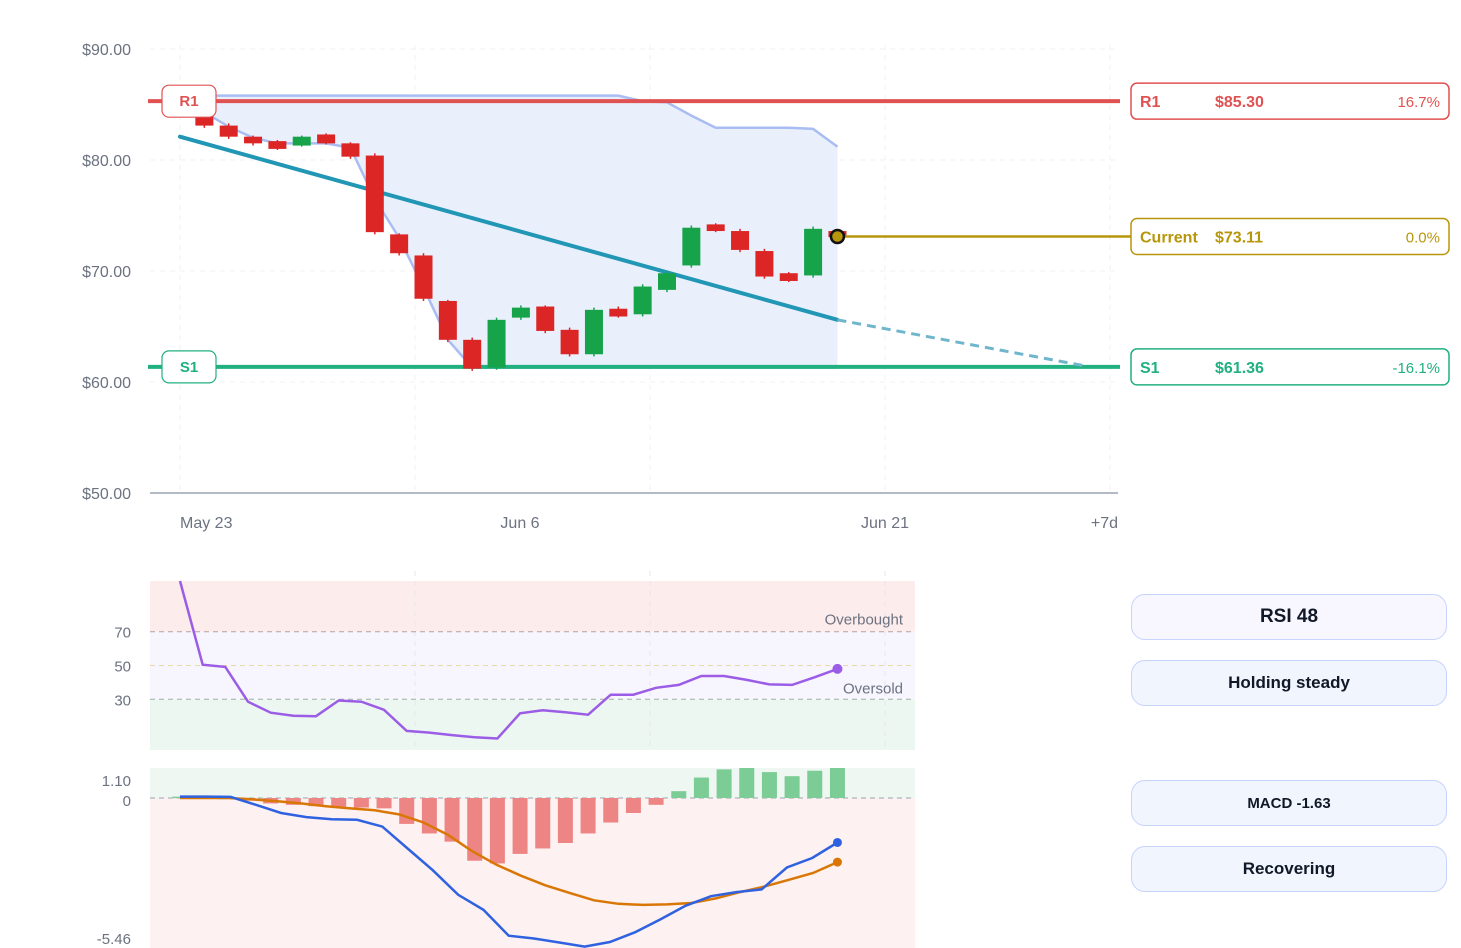 This screenshot has width=1461, height=948. I want to click on macd-line, so click(509, 871).